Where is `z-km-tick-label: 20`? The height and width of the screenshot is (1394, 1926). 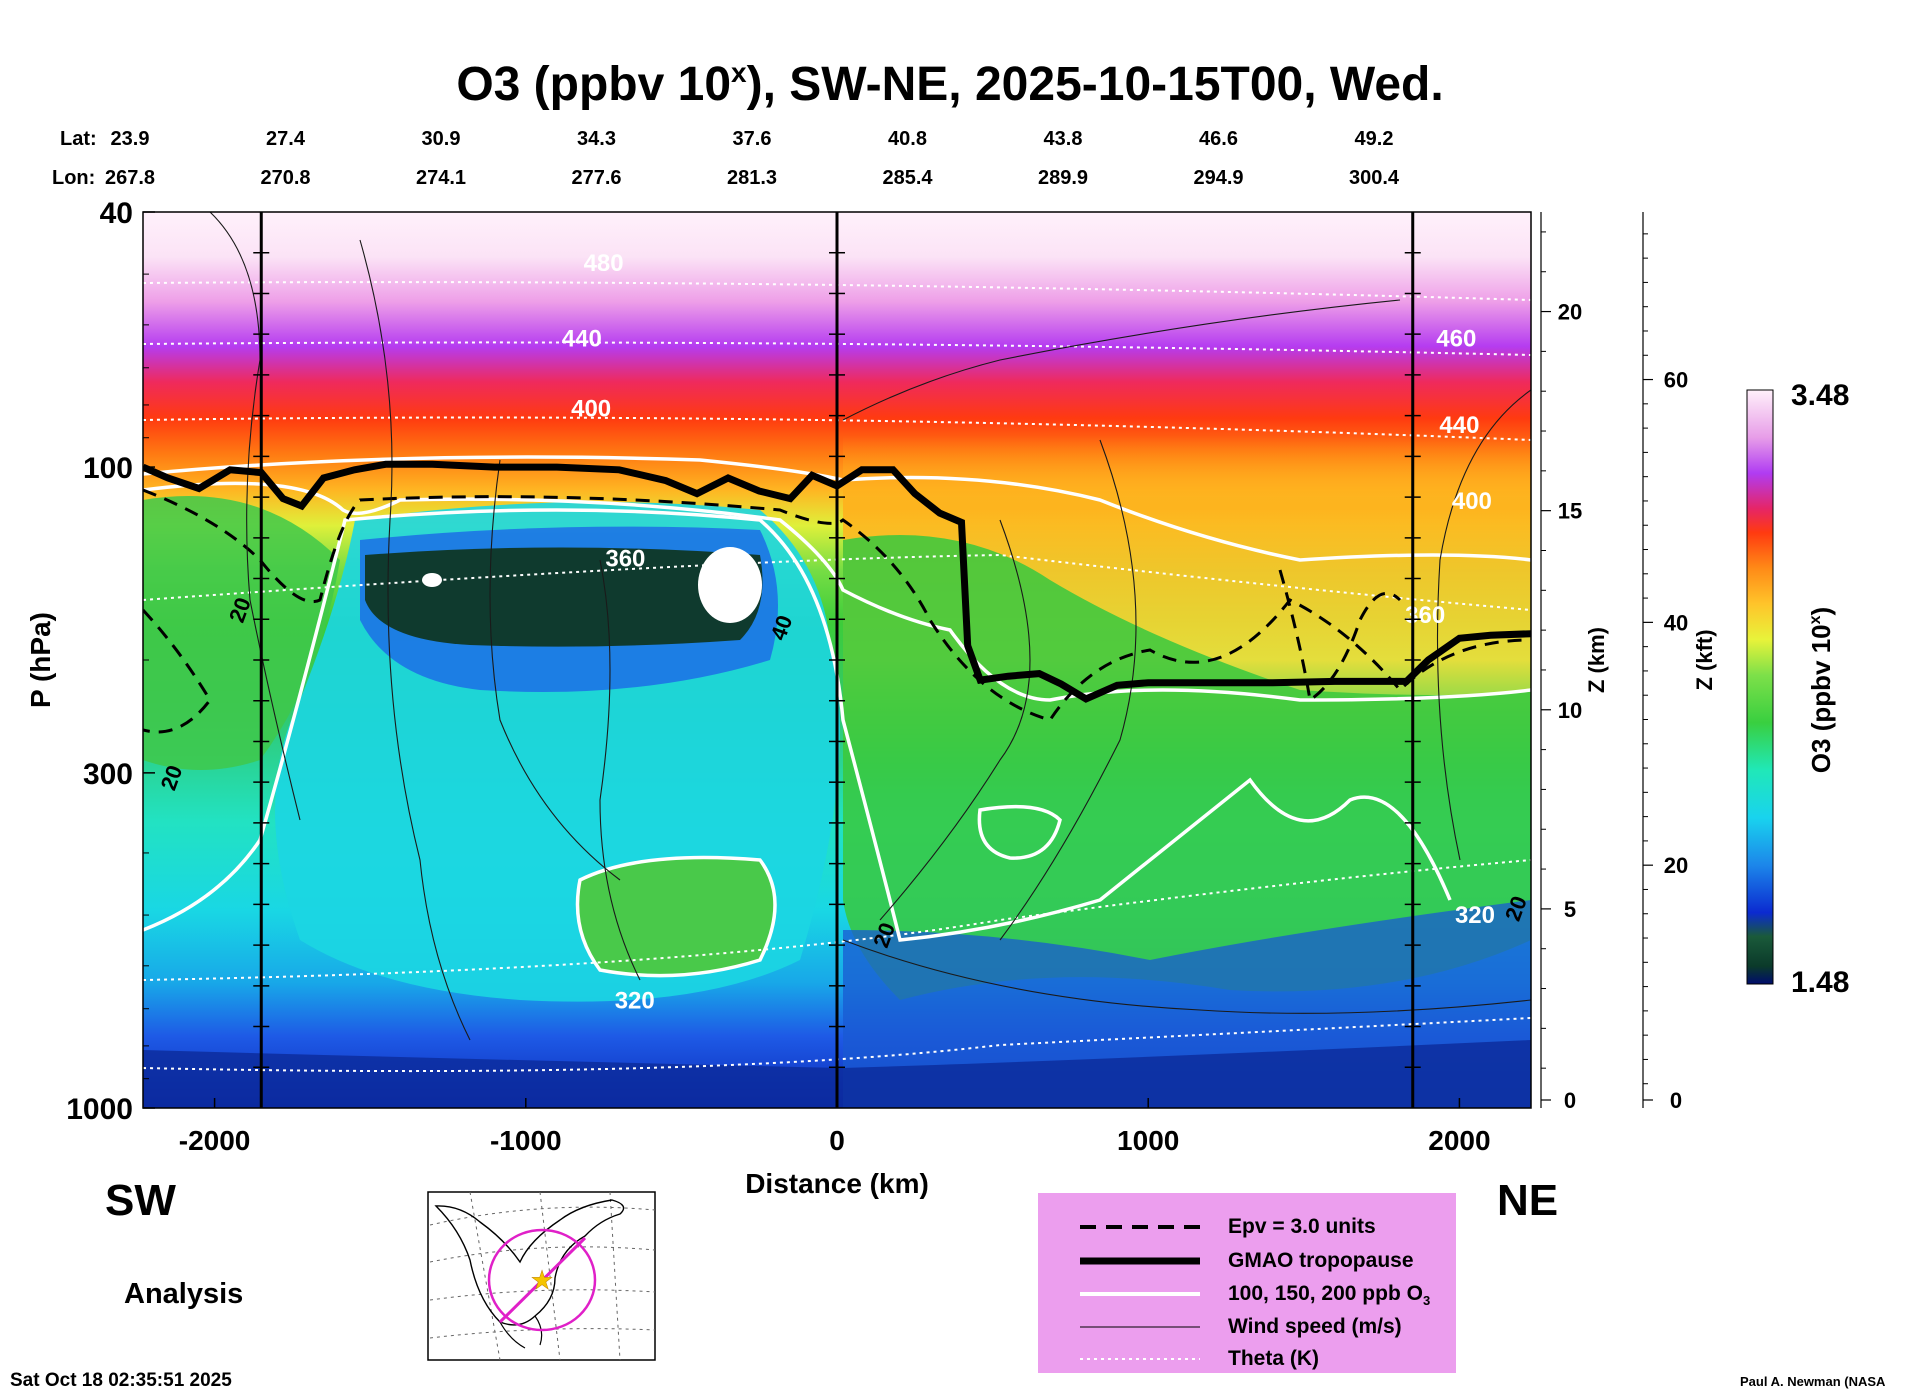
z-km-tick-label: 20 is located at coordinates (1570, 312).